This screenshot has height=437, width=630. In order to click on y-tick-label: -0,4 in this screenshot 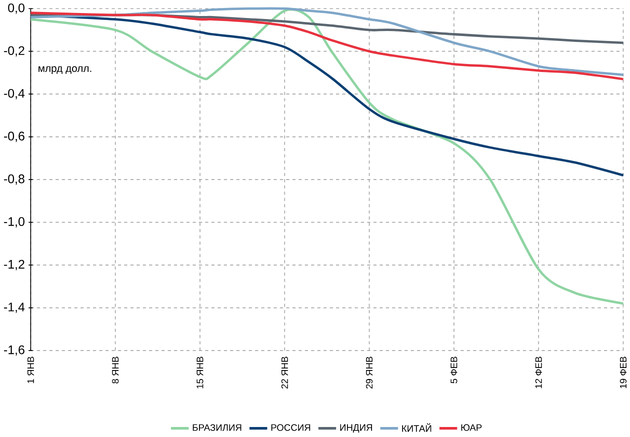, I will do `click(14, 94)`.